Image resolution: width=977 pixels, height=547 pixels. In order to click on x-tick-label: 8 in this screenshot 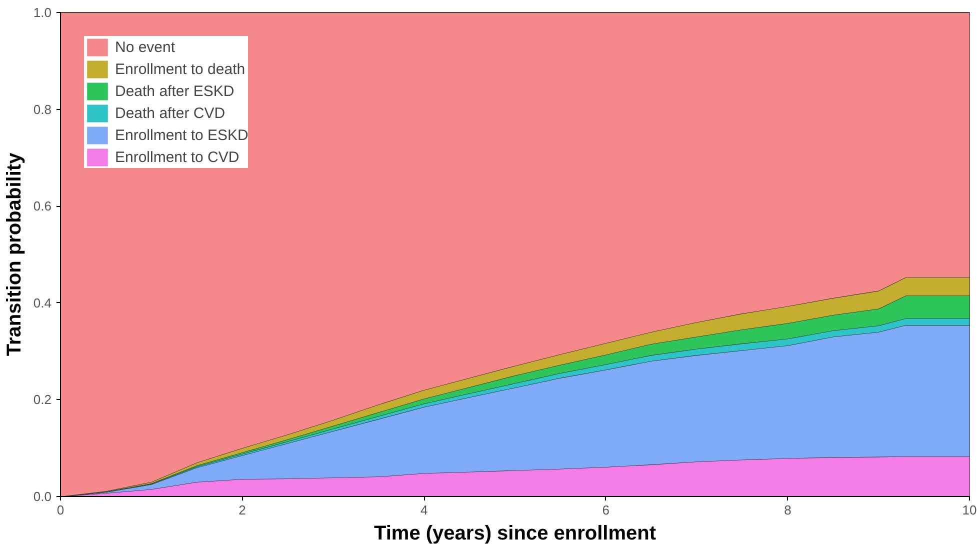, I will do `click(788, 510)`.